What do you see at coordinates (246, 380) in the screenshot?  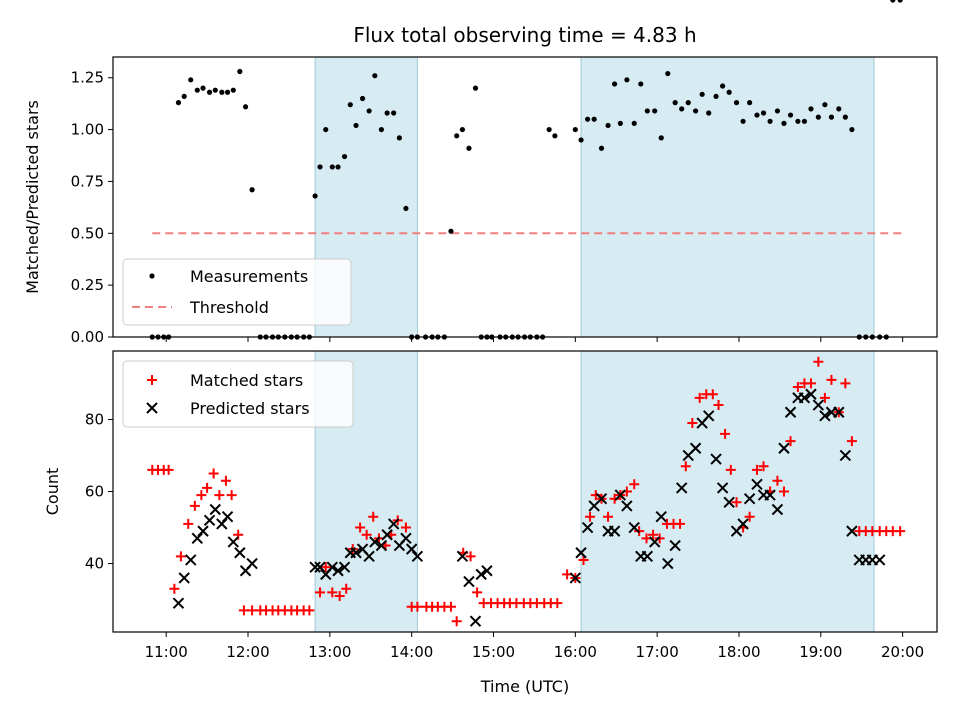 I see `legend-matched-label: Matched stars` at bounding box center [246, 380].